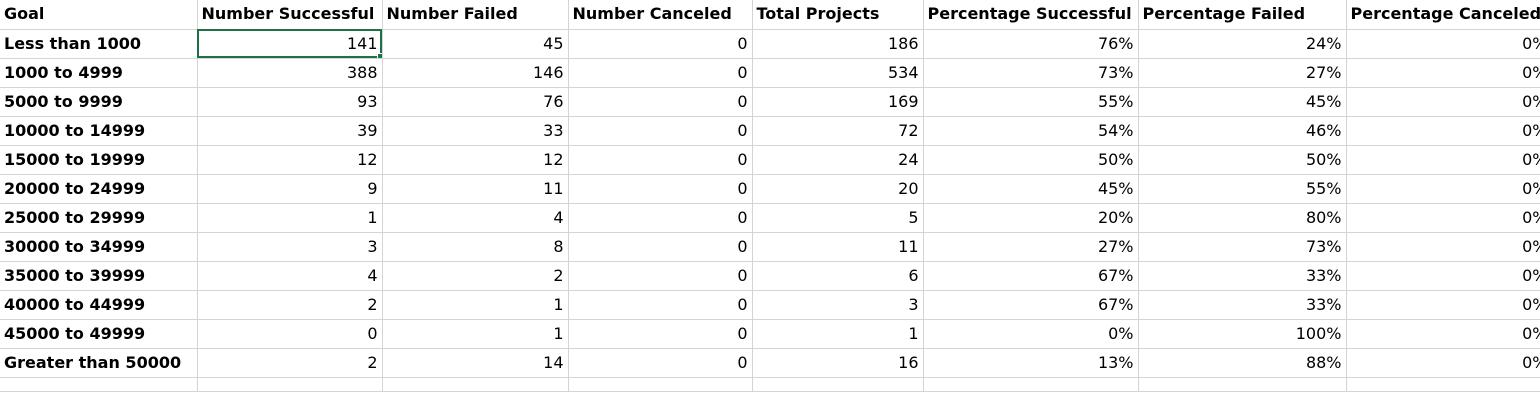  Describe the element at coordinates (99, 334) in the screenshot. I see `goal-cell: 45000 to 49999` at that location.